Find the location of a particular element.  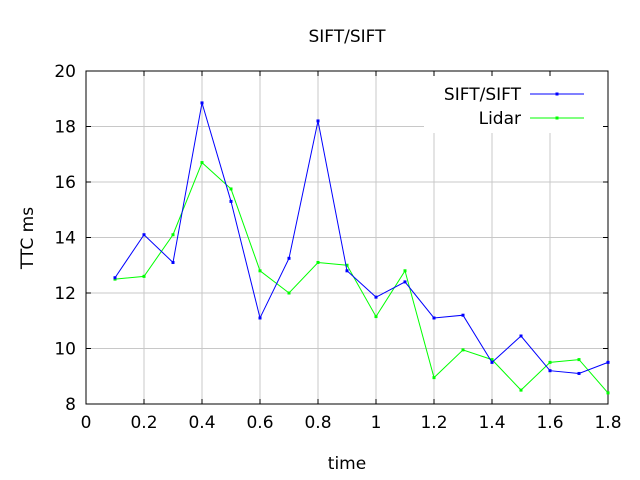

x-tick-label: 0 is located at coordinates (86, 423).